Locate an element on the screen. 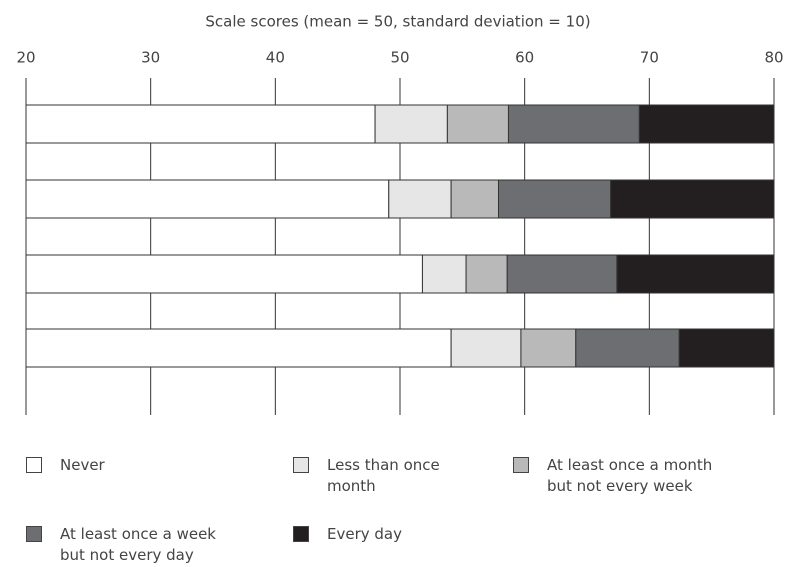 The height and width of the screenshot is (567, 786). legend-item: At least once a week but not every day is located at coordinates (133, 545).